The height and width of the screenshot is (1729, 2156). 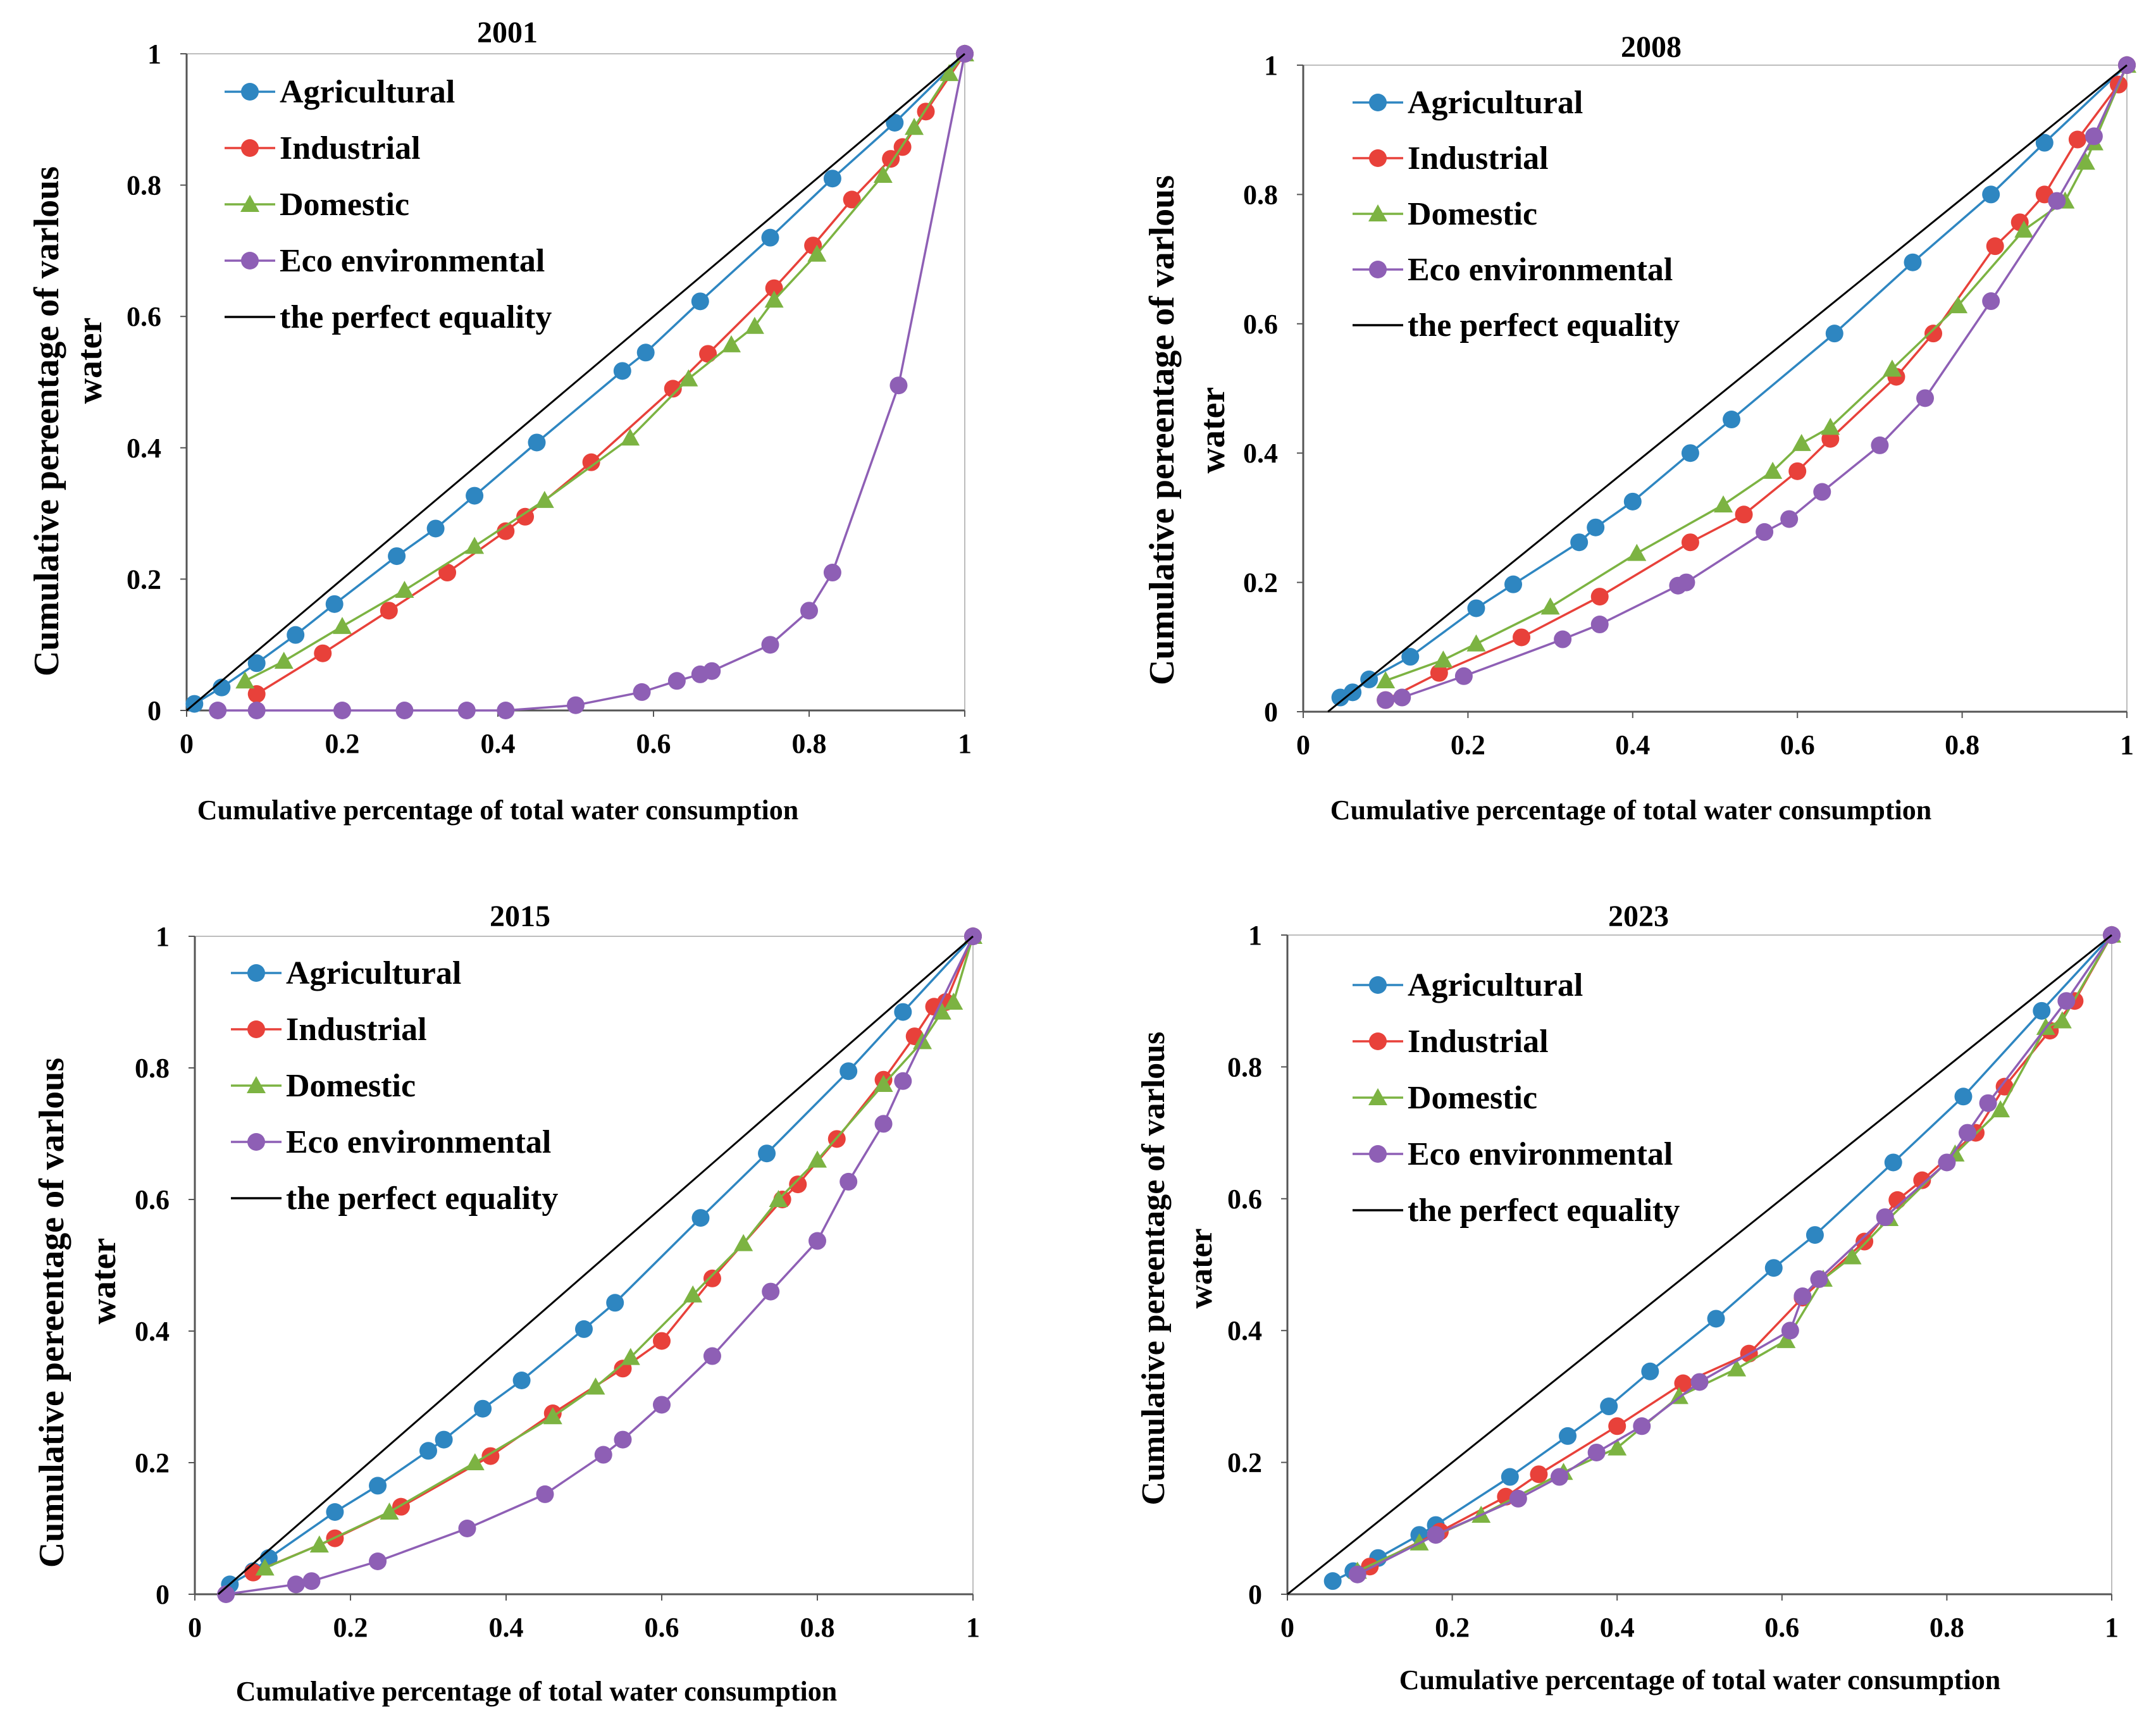 What do you see at coordinates (618, 1251) in the screenshot?
I see `series-domestic` at bounding box center [618, 1251].